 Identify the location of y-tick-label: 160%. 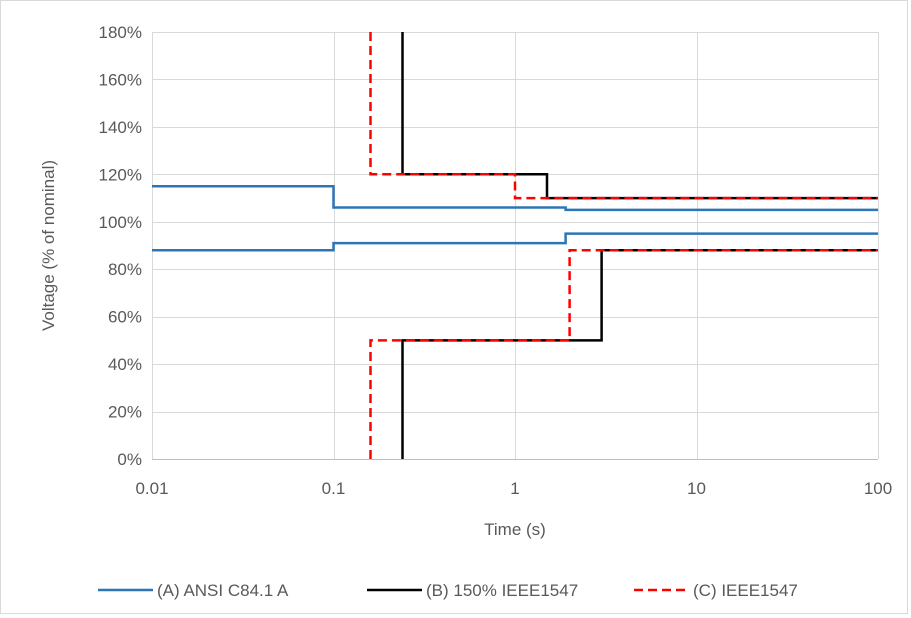
(120, 79).